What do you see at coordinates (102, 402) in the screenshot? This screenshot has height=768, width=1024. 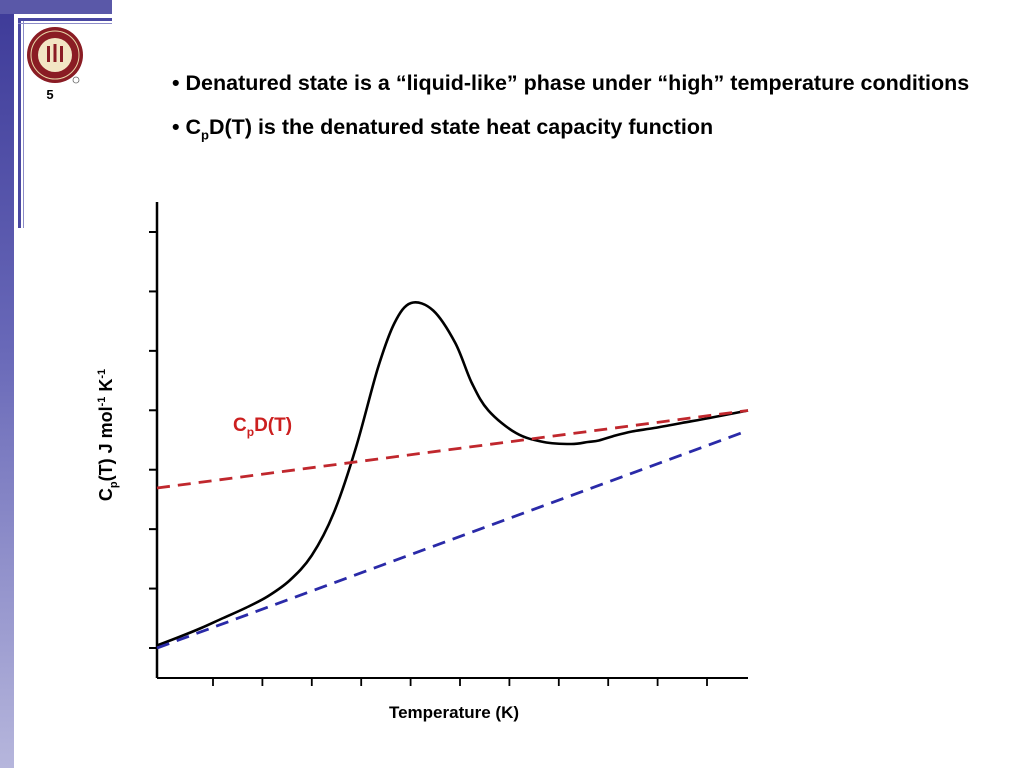 I see `y-label-sup1: -1` at bounding box center [102, 402].